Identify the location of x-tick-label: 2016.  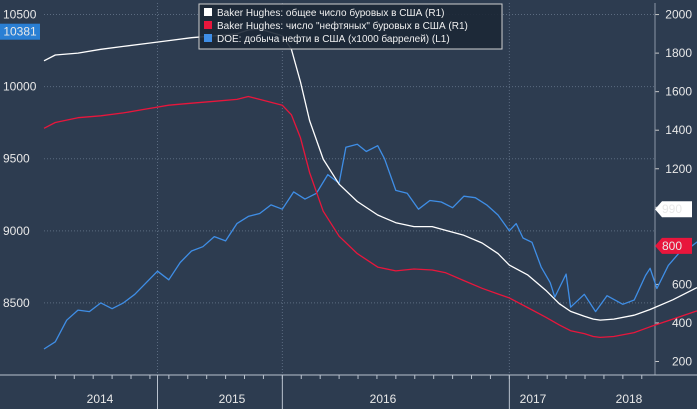
(383, 399).